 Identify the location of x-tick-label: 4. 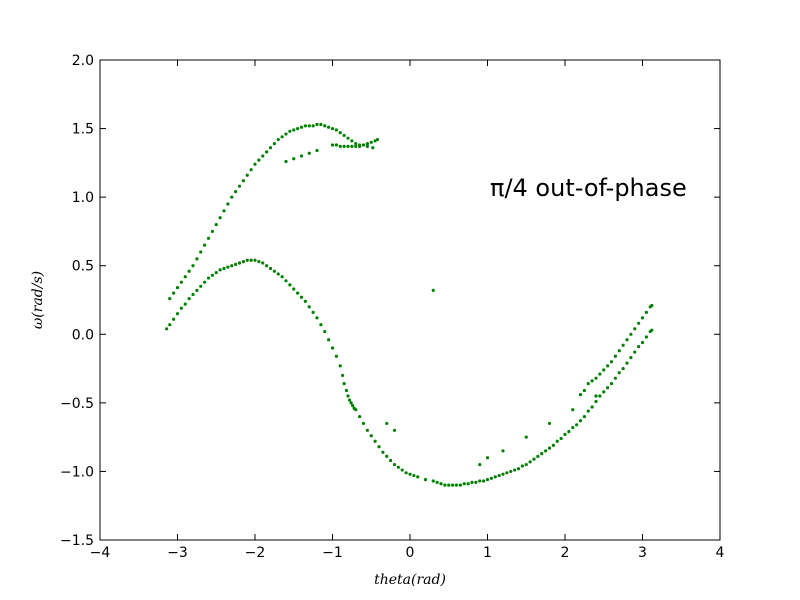
(720, 553).